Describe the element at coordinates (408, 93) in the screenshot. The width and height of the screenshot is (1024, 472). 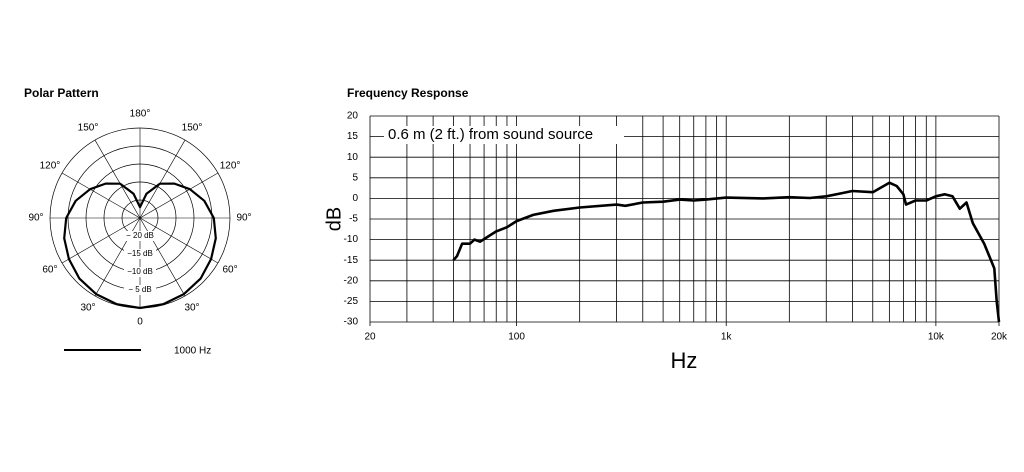
I see `freq-title: Frequency Response` at that location.